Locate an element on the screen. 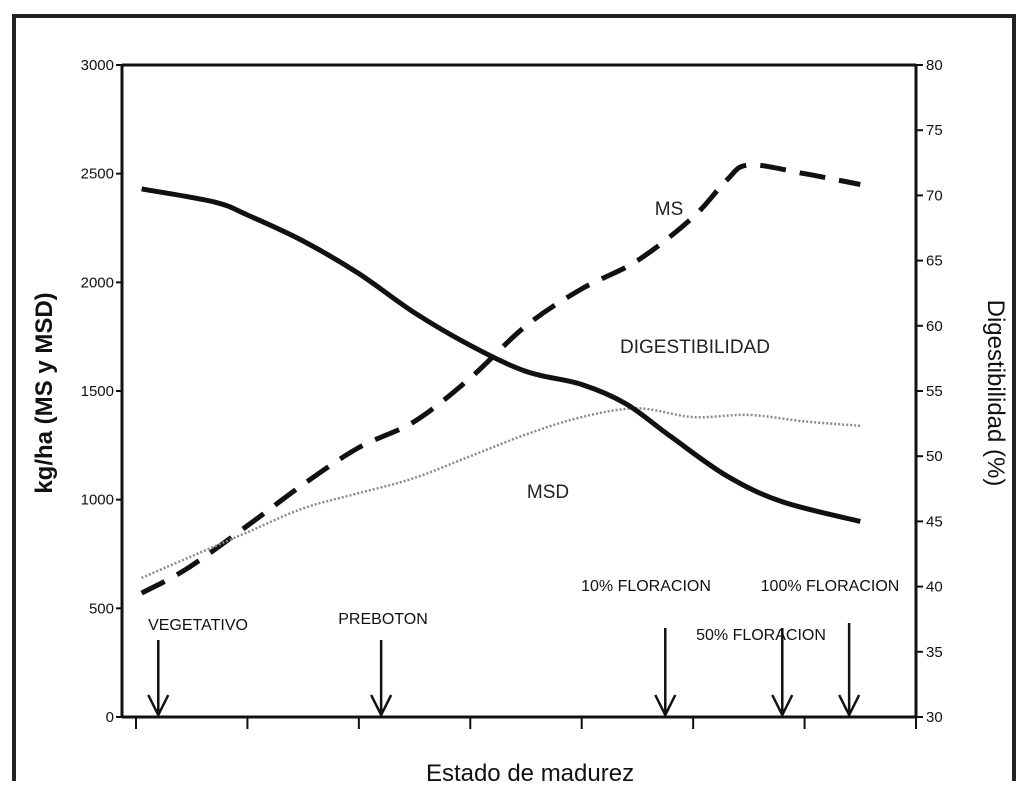 The width and height of the screenshot is (1020, 786). left-tick-label: 3000 is located at coordinates (97, 65).